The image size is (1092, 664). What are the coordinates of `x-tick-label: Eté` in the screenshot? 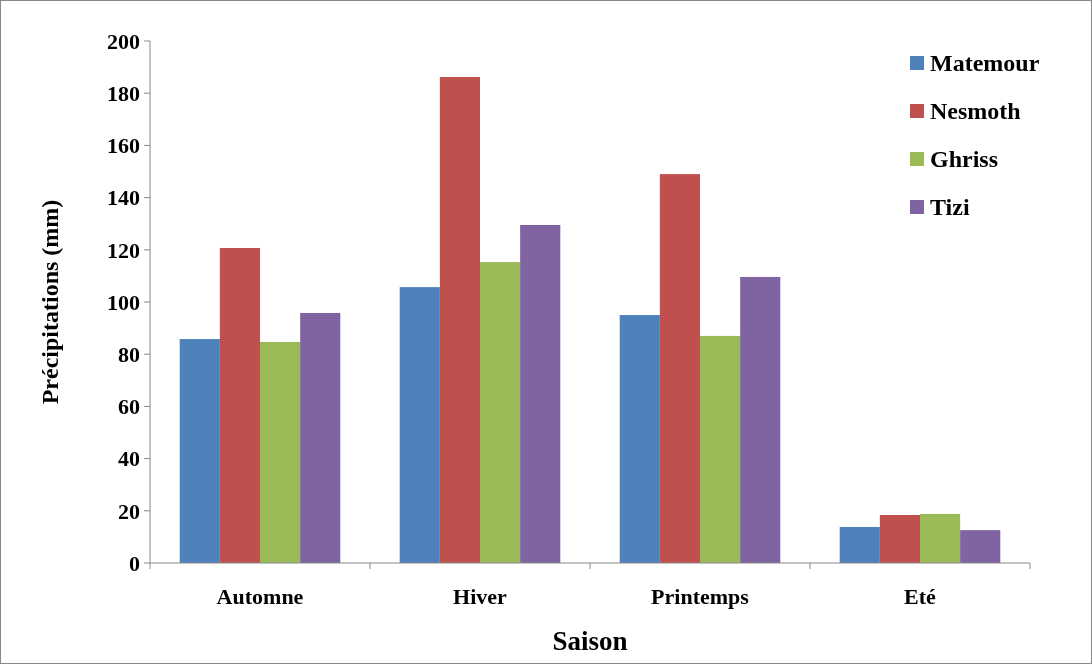 It's located at (920, 596).